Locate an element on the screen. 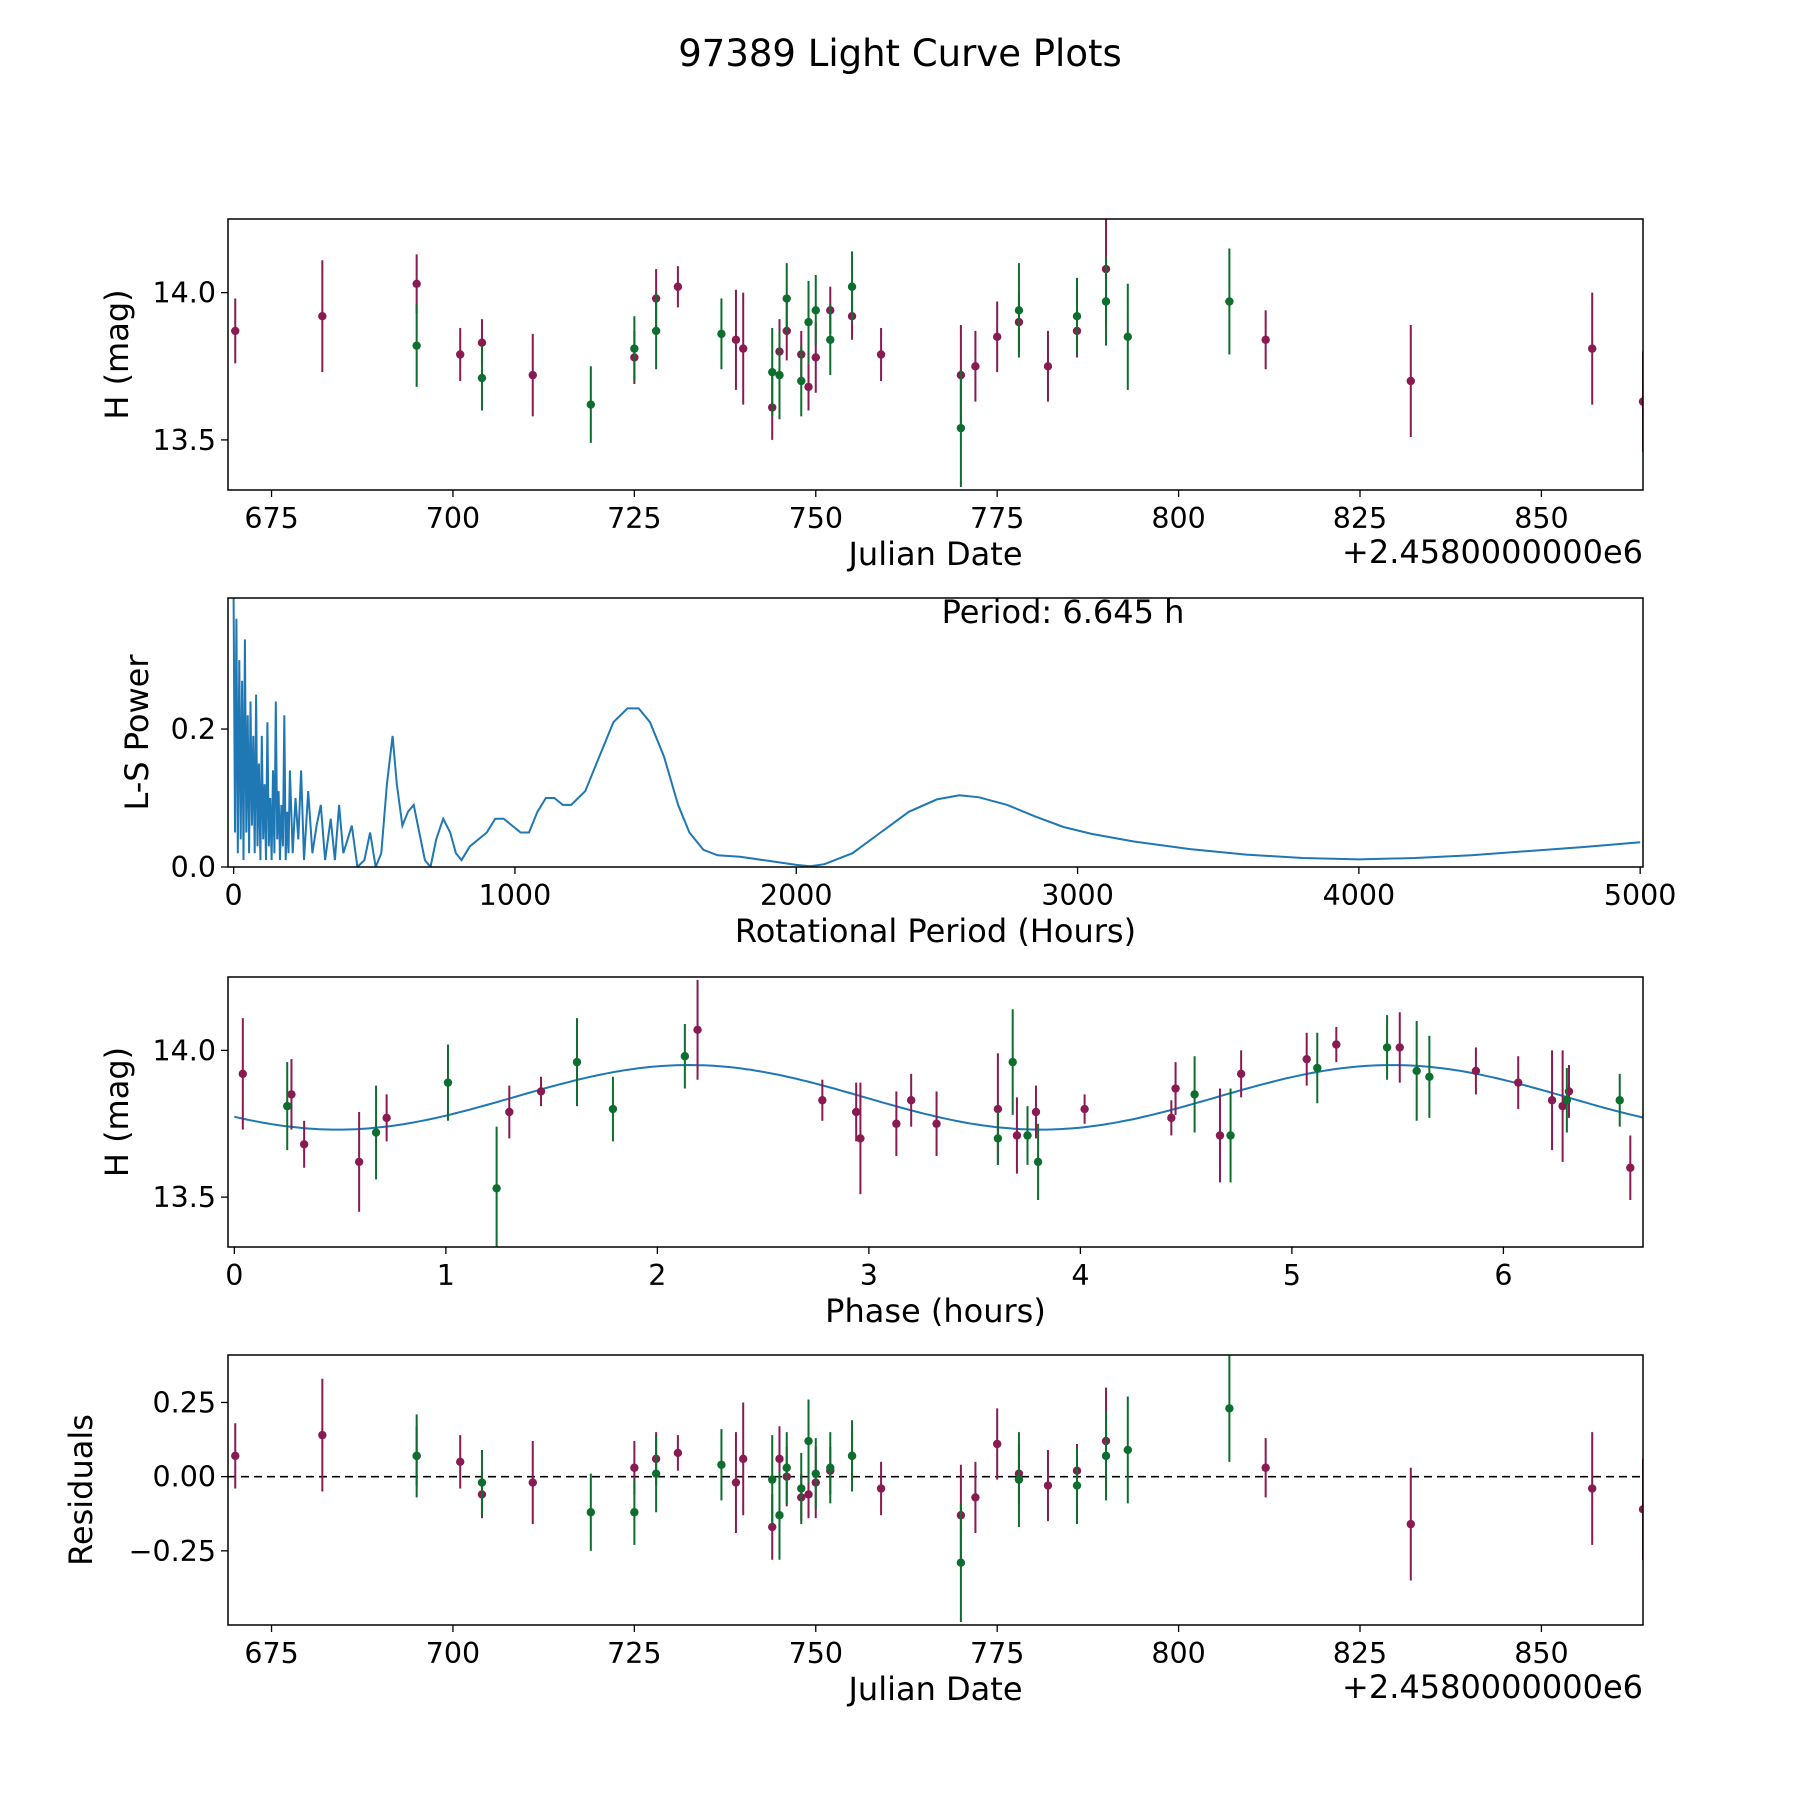 Image resolution: width=1800 pixels, height=1800 pixels. x-offset-text: +2.4580000000e6 is located at coordinates (1492, 1687).